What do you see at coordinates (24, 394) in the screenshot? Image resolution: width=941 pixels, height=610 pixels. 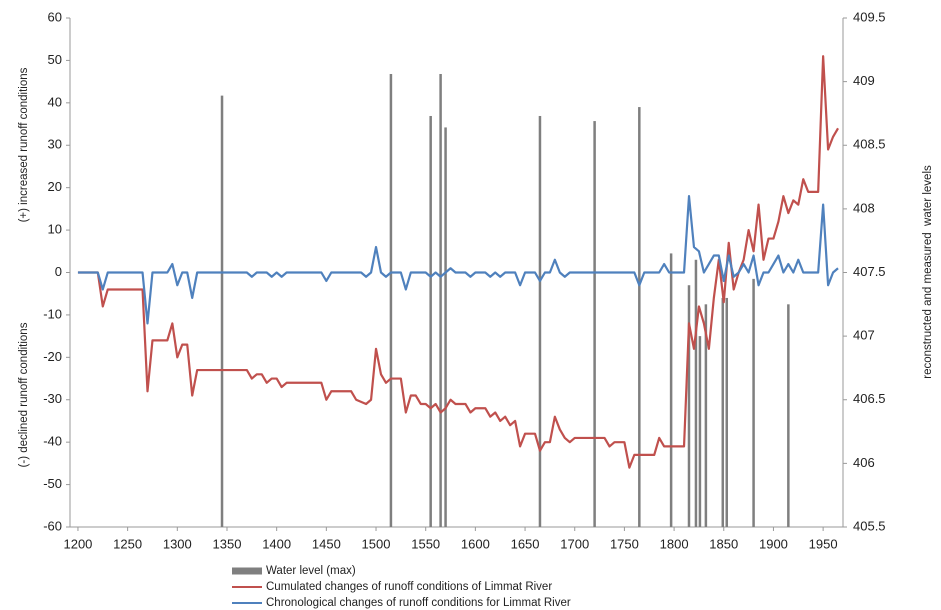 I see `y-title-lower: (-) declined runoff conditions` at bounding box center [24, 394].